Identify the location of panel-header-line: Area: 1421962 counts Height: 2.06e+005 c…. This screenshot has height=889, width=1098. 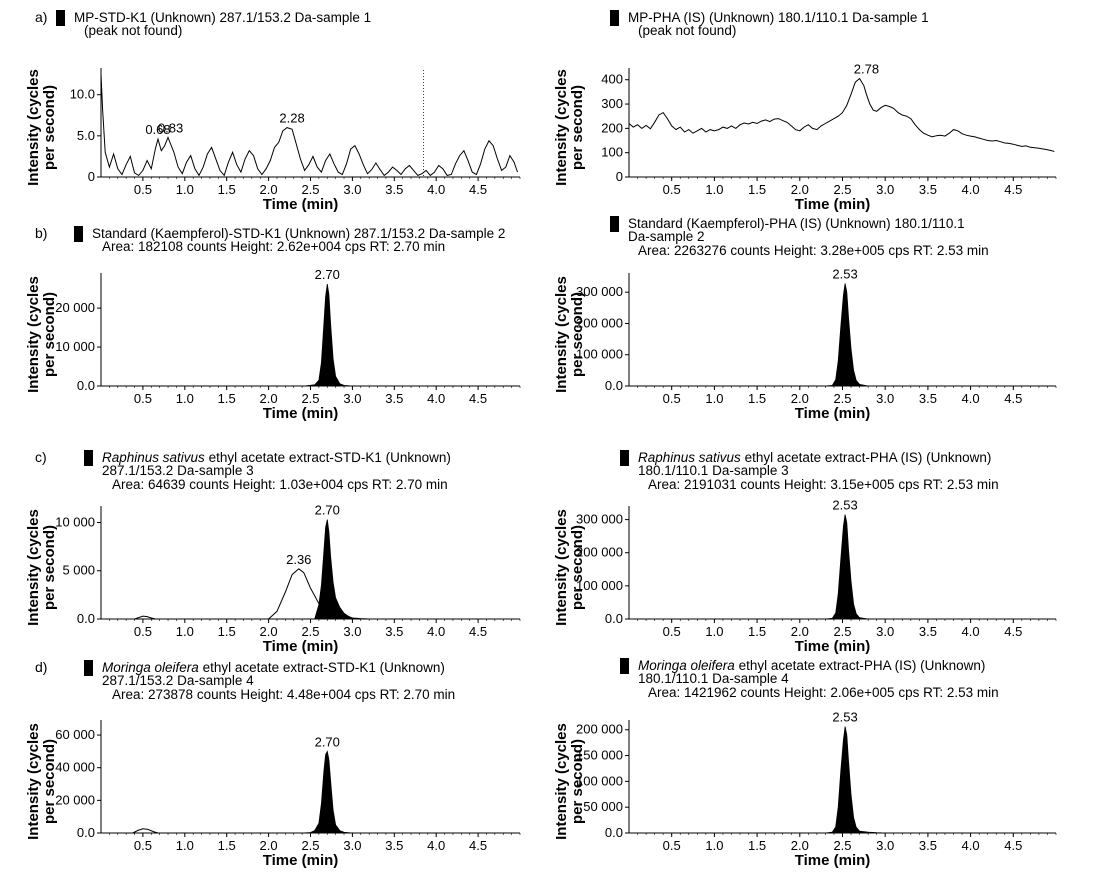
(823, 692).